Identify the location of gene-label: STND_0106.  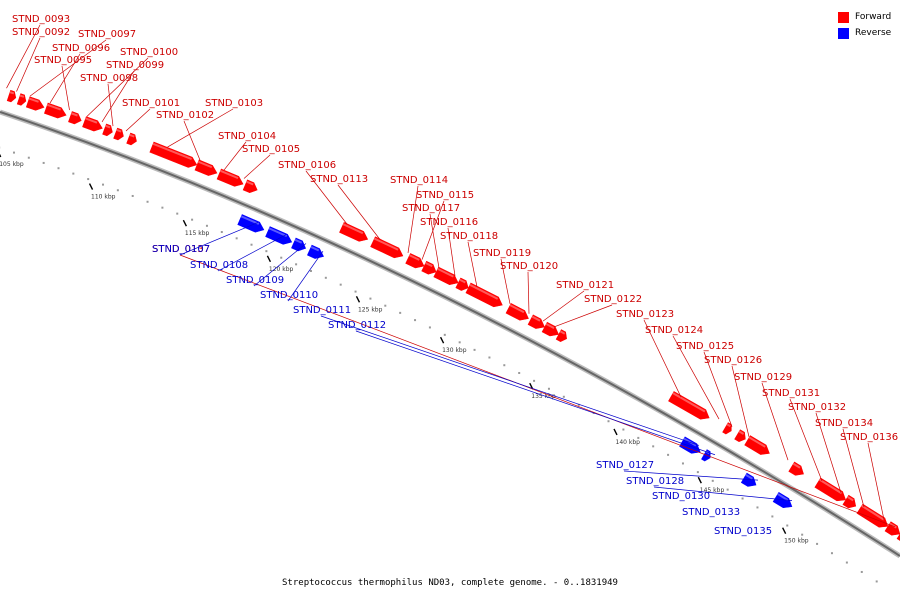
(307, 165).